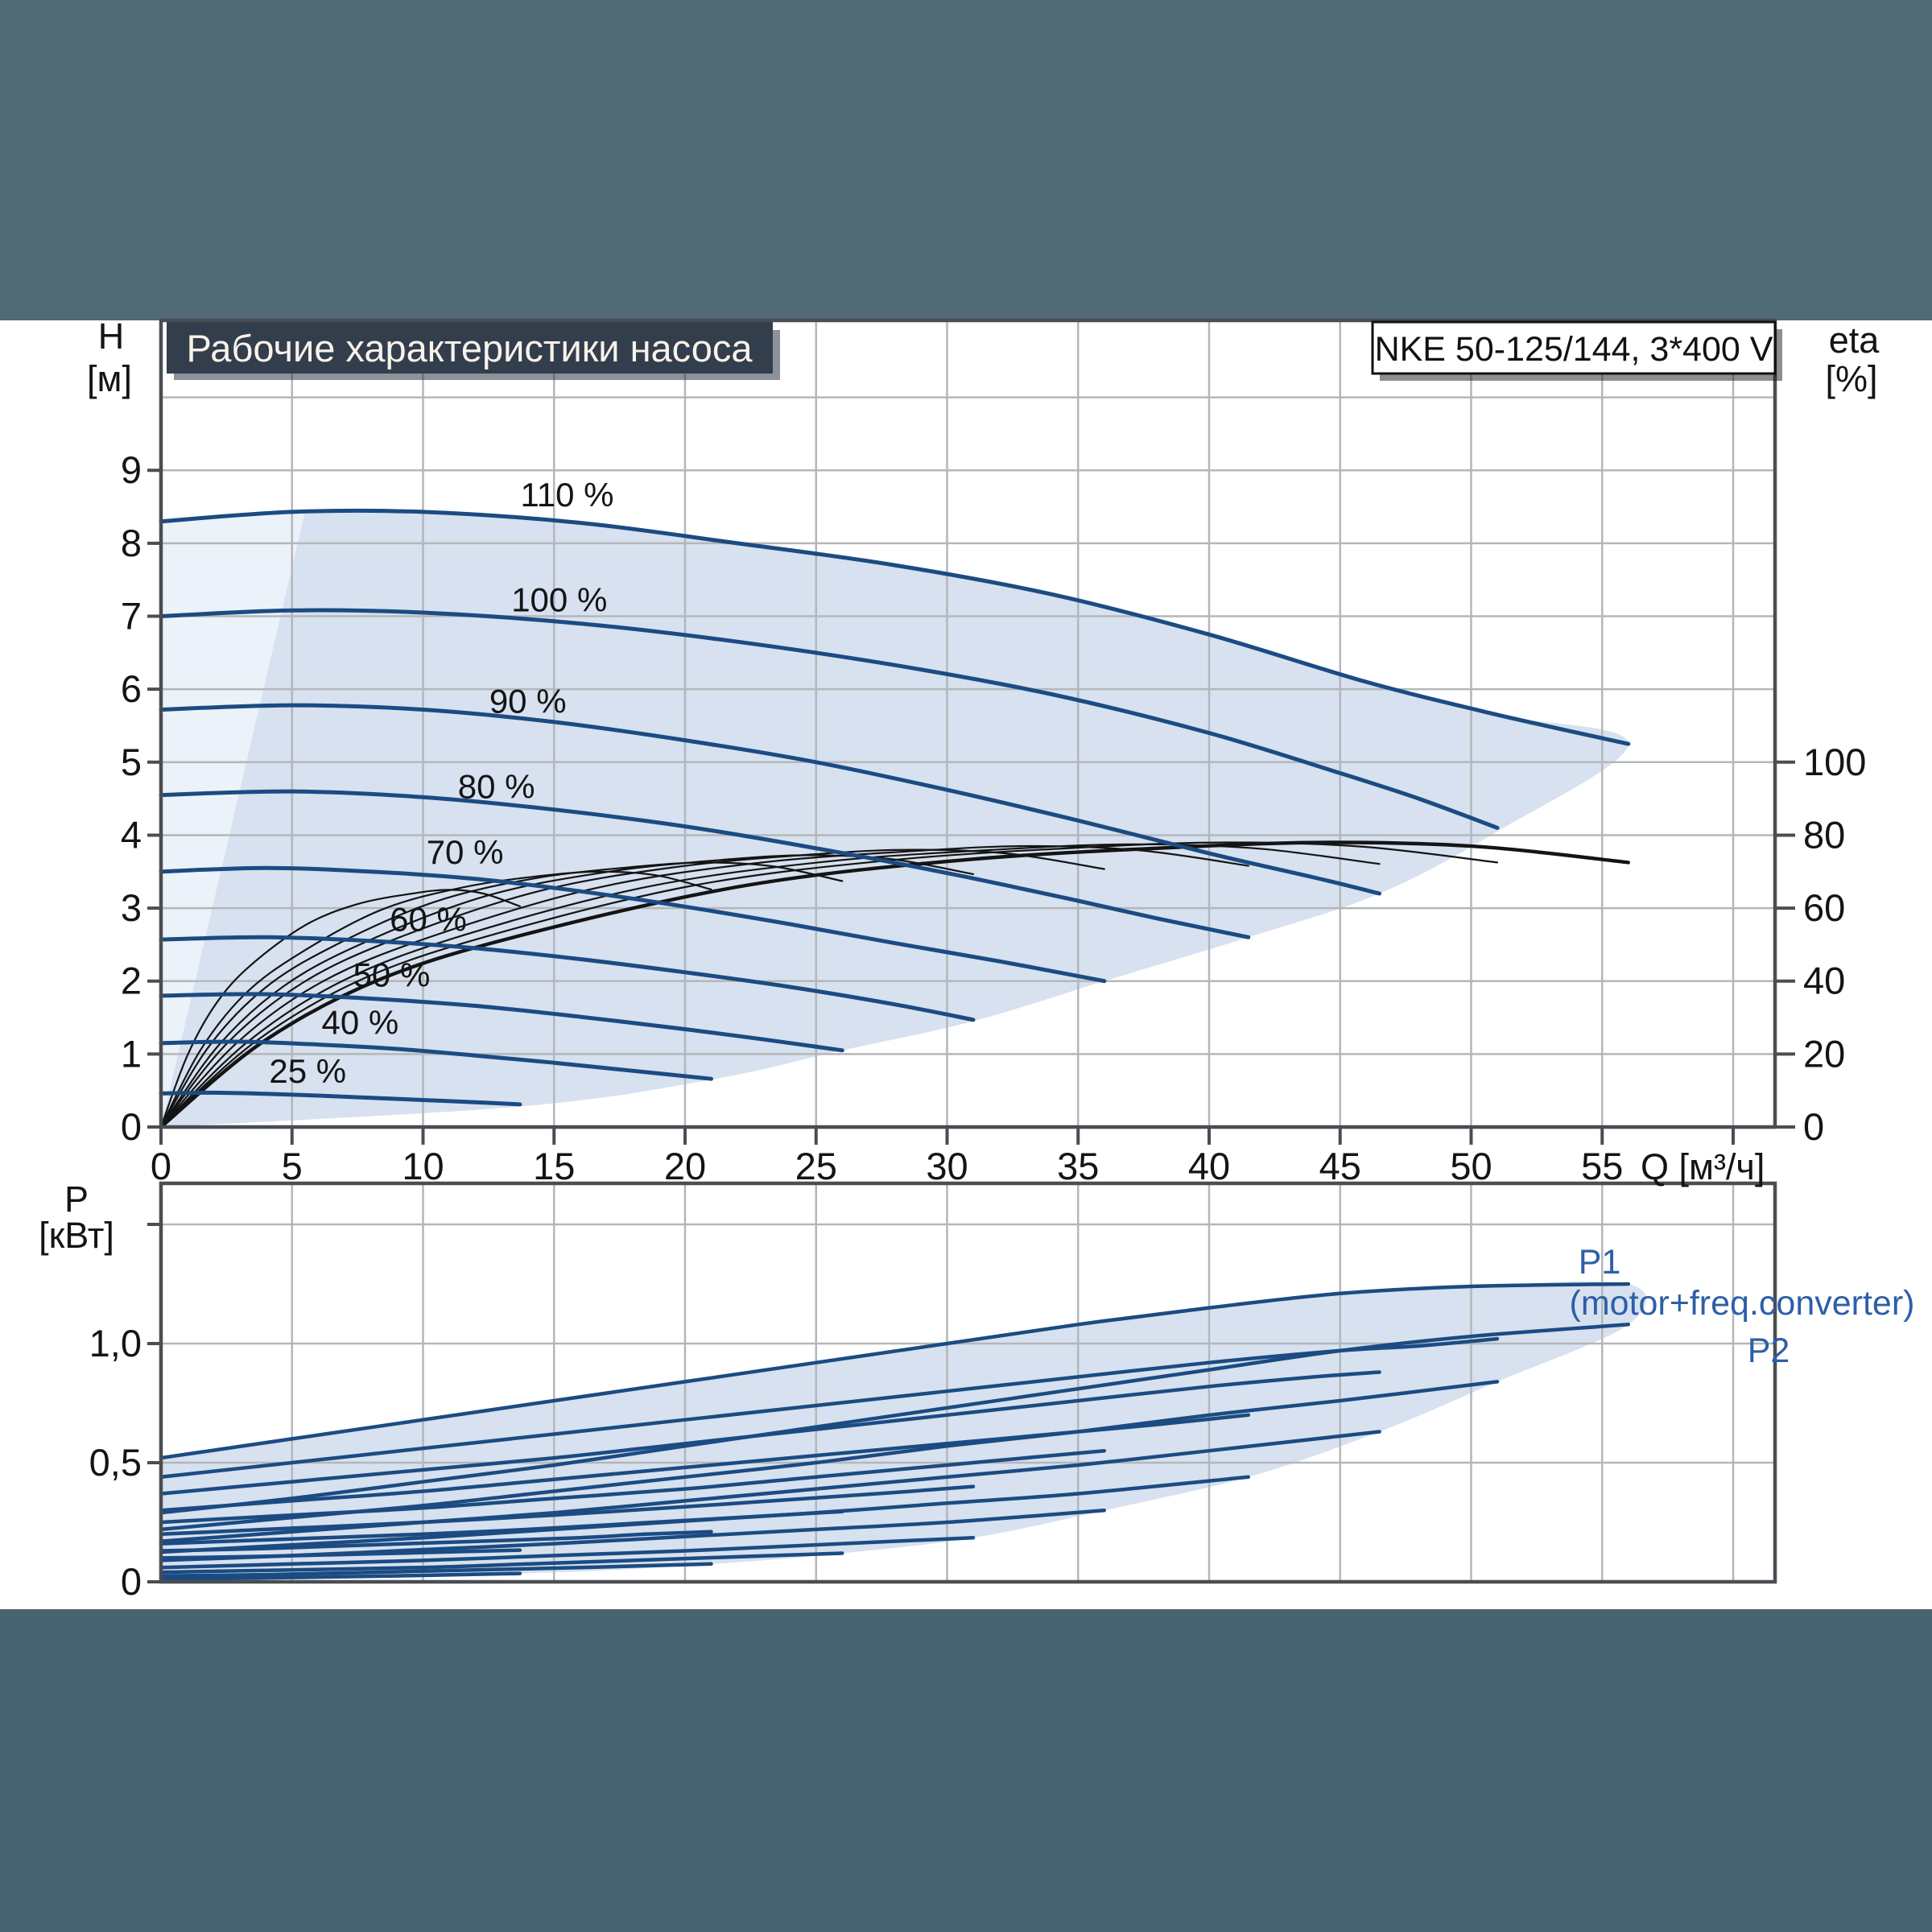  Describe the element at coordinates (1602, 1166) in the screenshot. I see `q-tick-label: 55` at that location.